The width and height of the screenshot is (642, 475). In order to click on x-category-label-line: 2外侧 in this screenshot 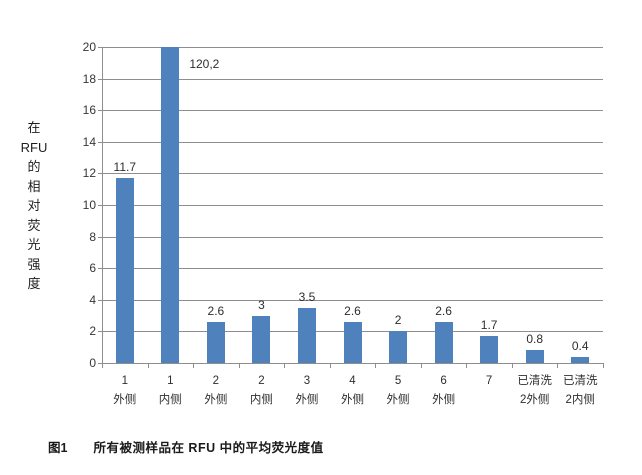, I will do `click(534, 400)`.